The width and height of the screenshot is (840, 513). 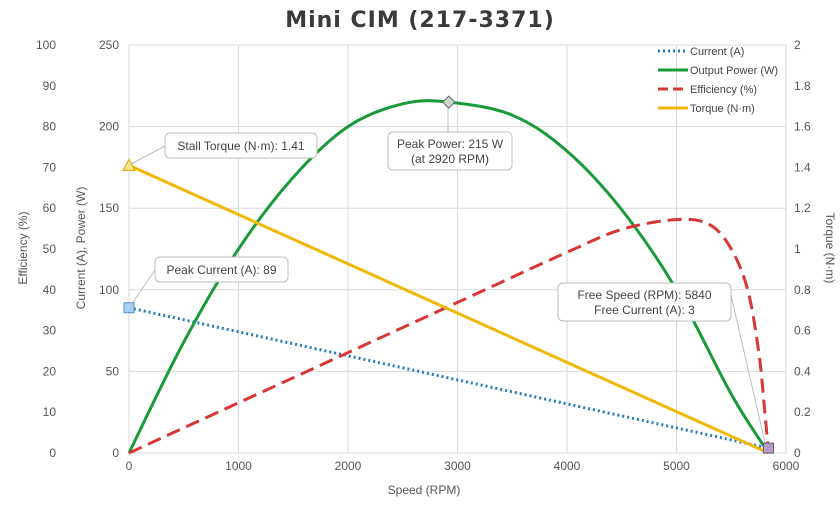 I want to click on annotation-text: Free Speed (RPM): 5840, so click(x=644, y=295).